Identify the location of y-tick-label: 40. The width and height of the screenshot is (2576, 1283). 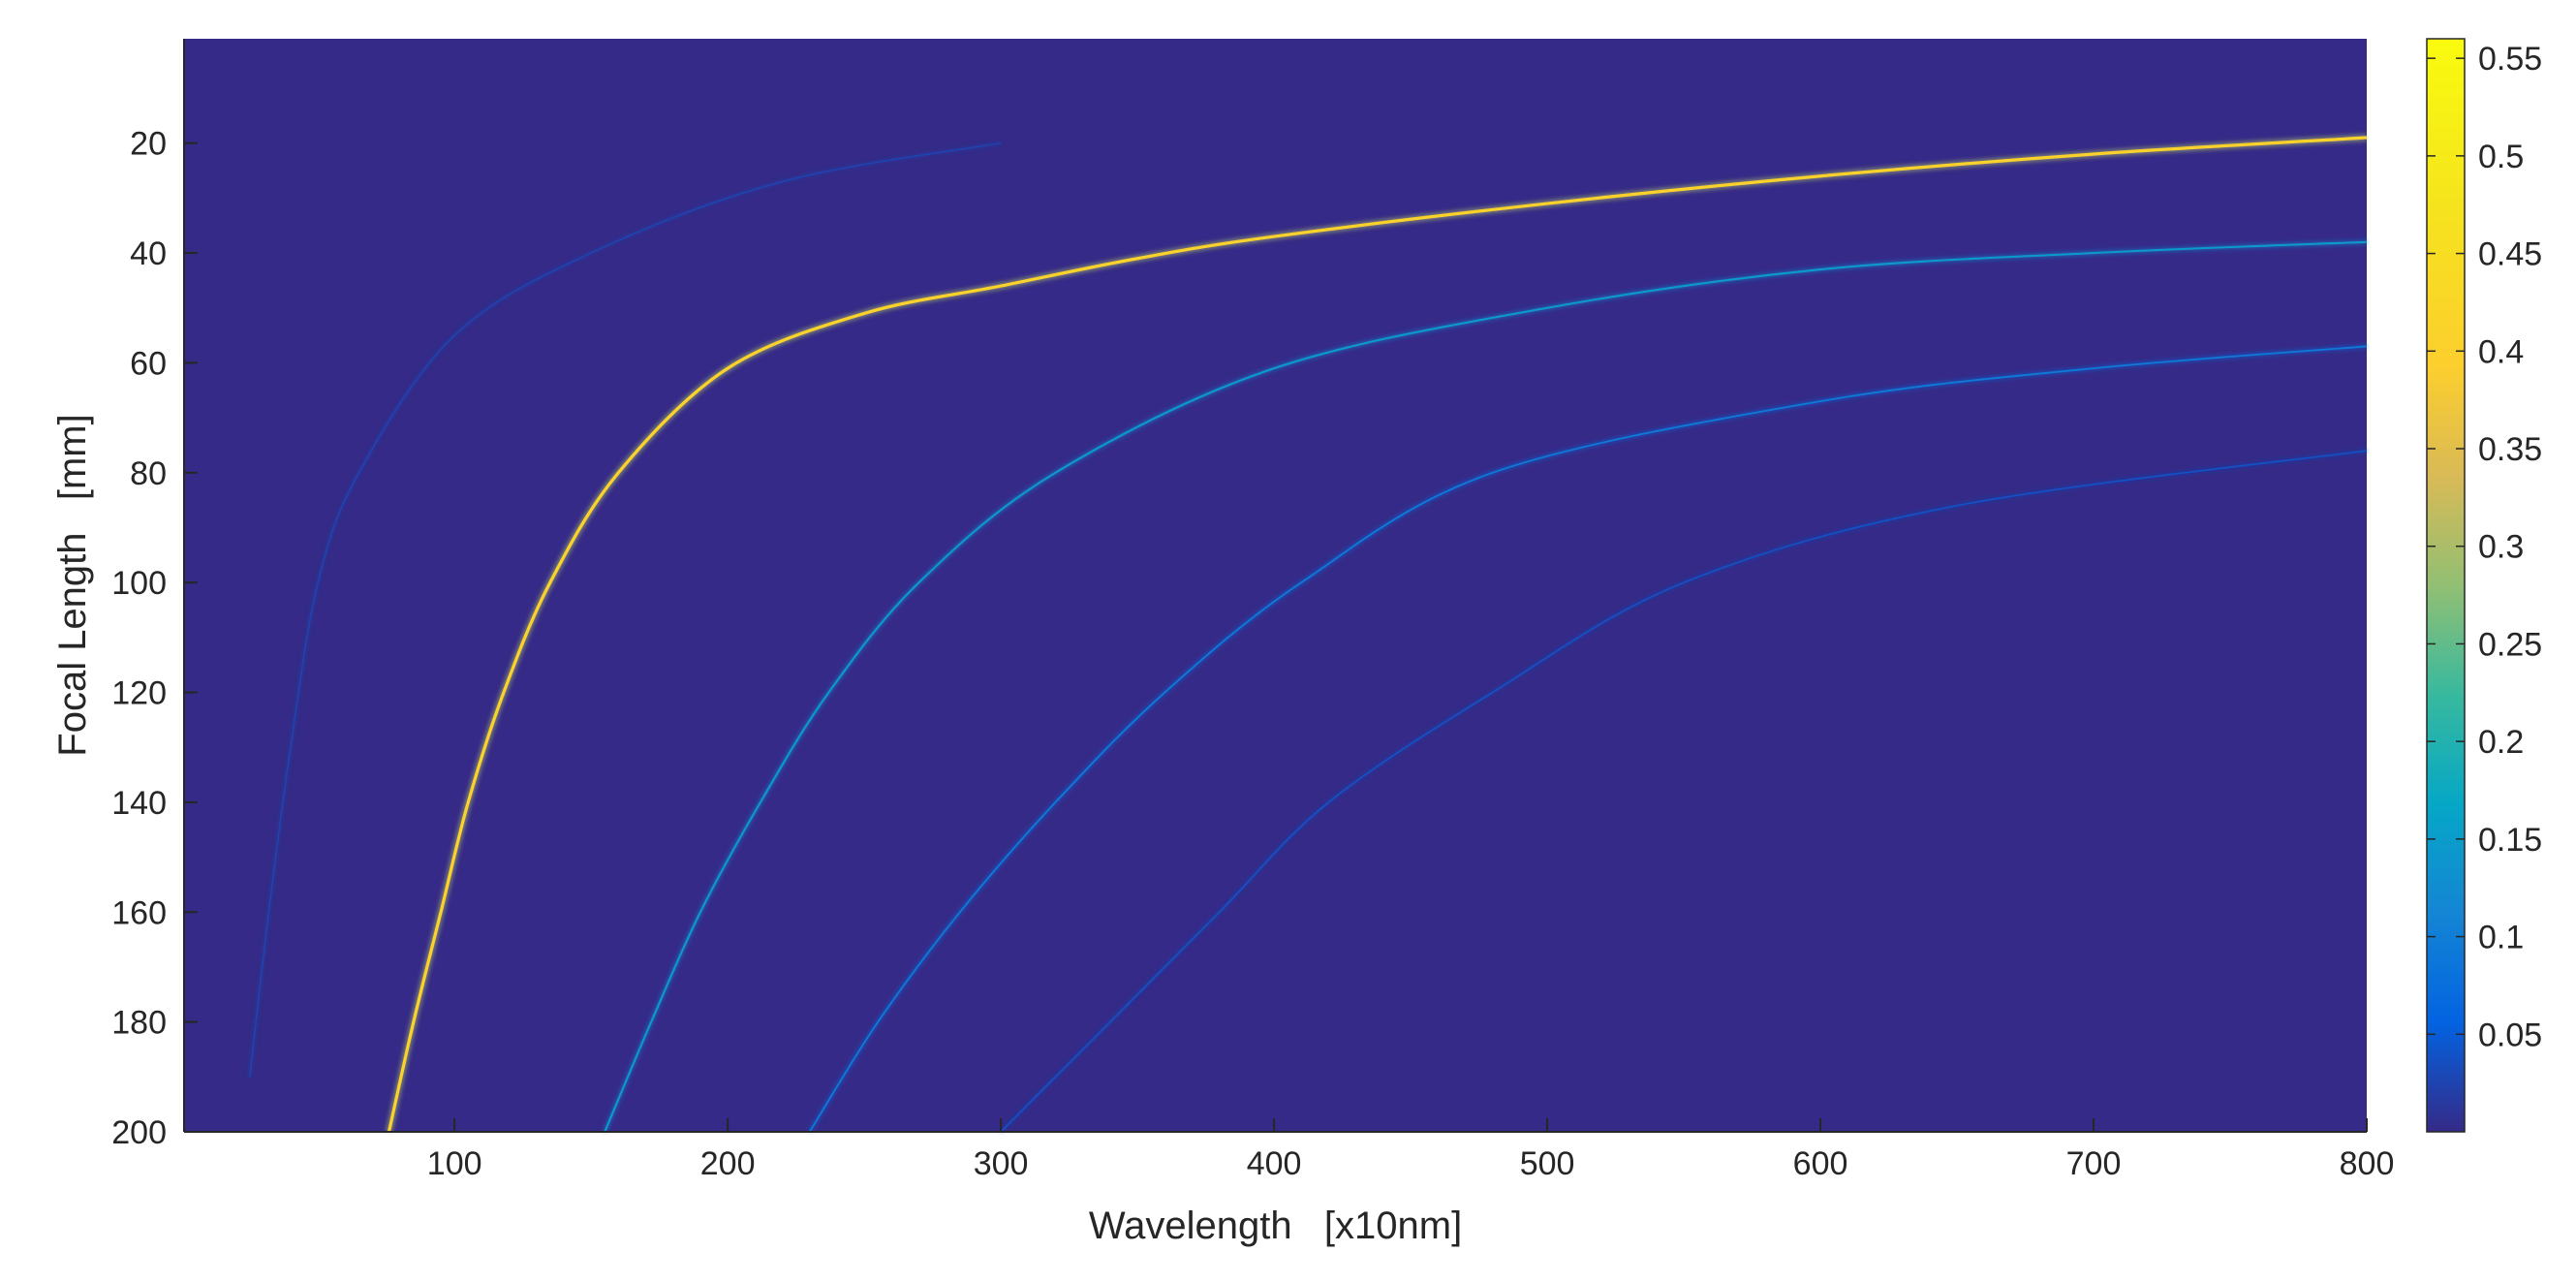
(148, 254).